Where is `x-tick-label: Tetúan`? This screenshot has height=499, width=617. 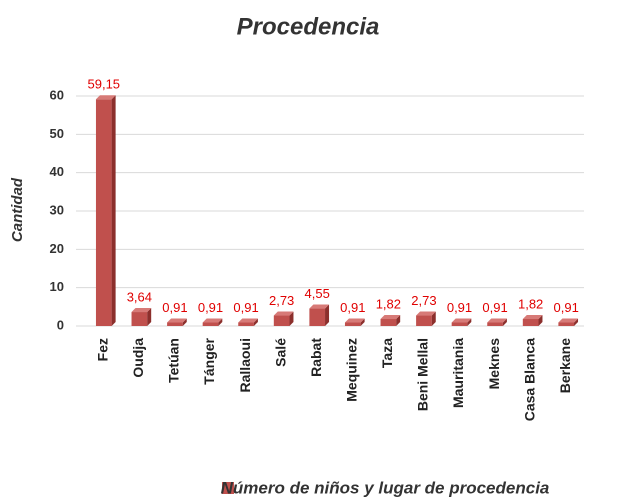 x-tick-label: Tetúan is located at coordinates (174, 360).